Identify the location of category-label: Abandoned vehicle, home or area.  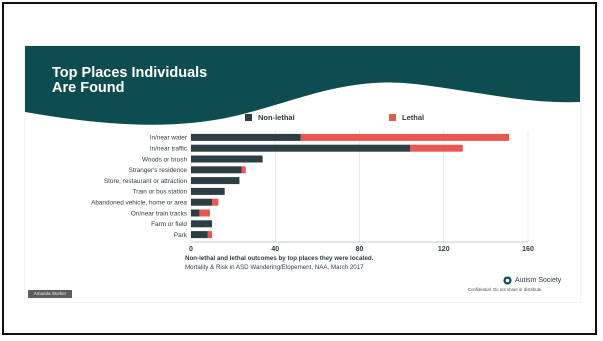
(139, 203).